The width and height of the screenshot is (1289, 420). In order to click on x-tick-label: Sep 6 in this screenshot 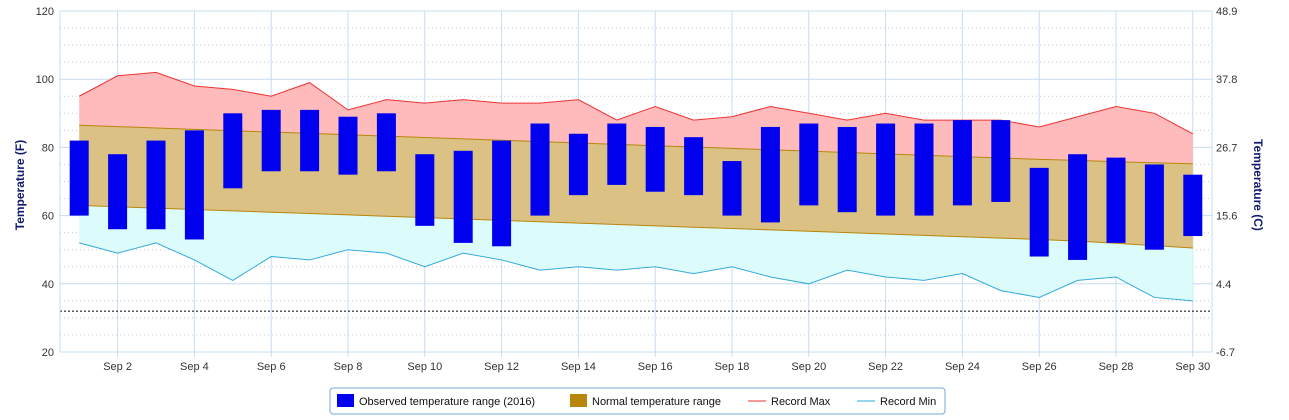, I will do `click(271, 367)`.